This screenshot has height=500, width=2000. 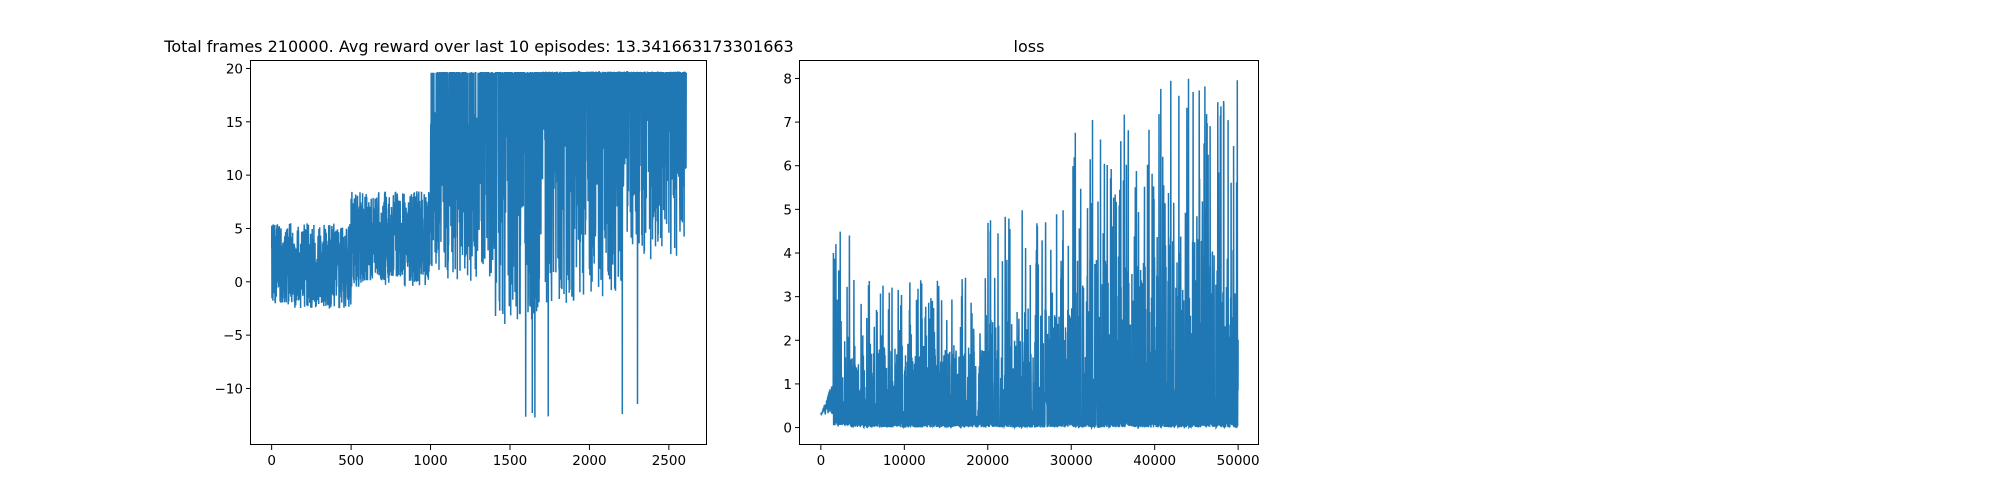 I want to click on reward-chart-x-axis: 0 500 1000 1500 2000 2500, so click(x=476, y=457).